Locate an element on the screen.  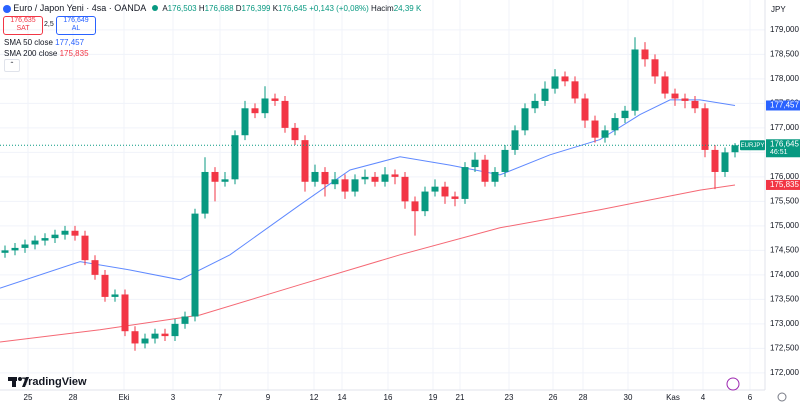
currency: JPY is located at coordinates (778, 9).